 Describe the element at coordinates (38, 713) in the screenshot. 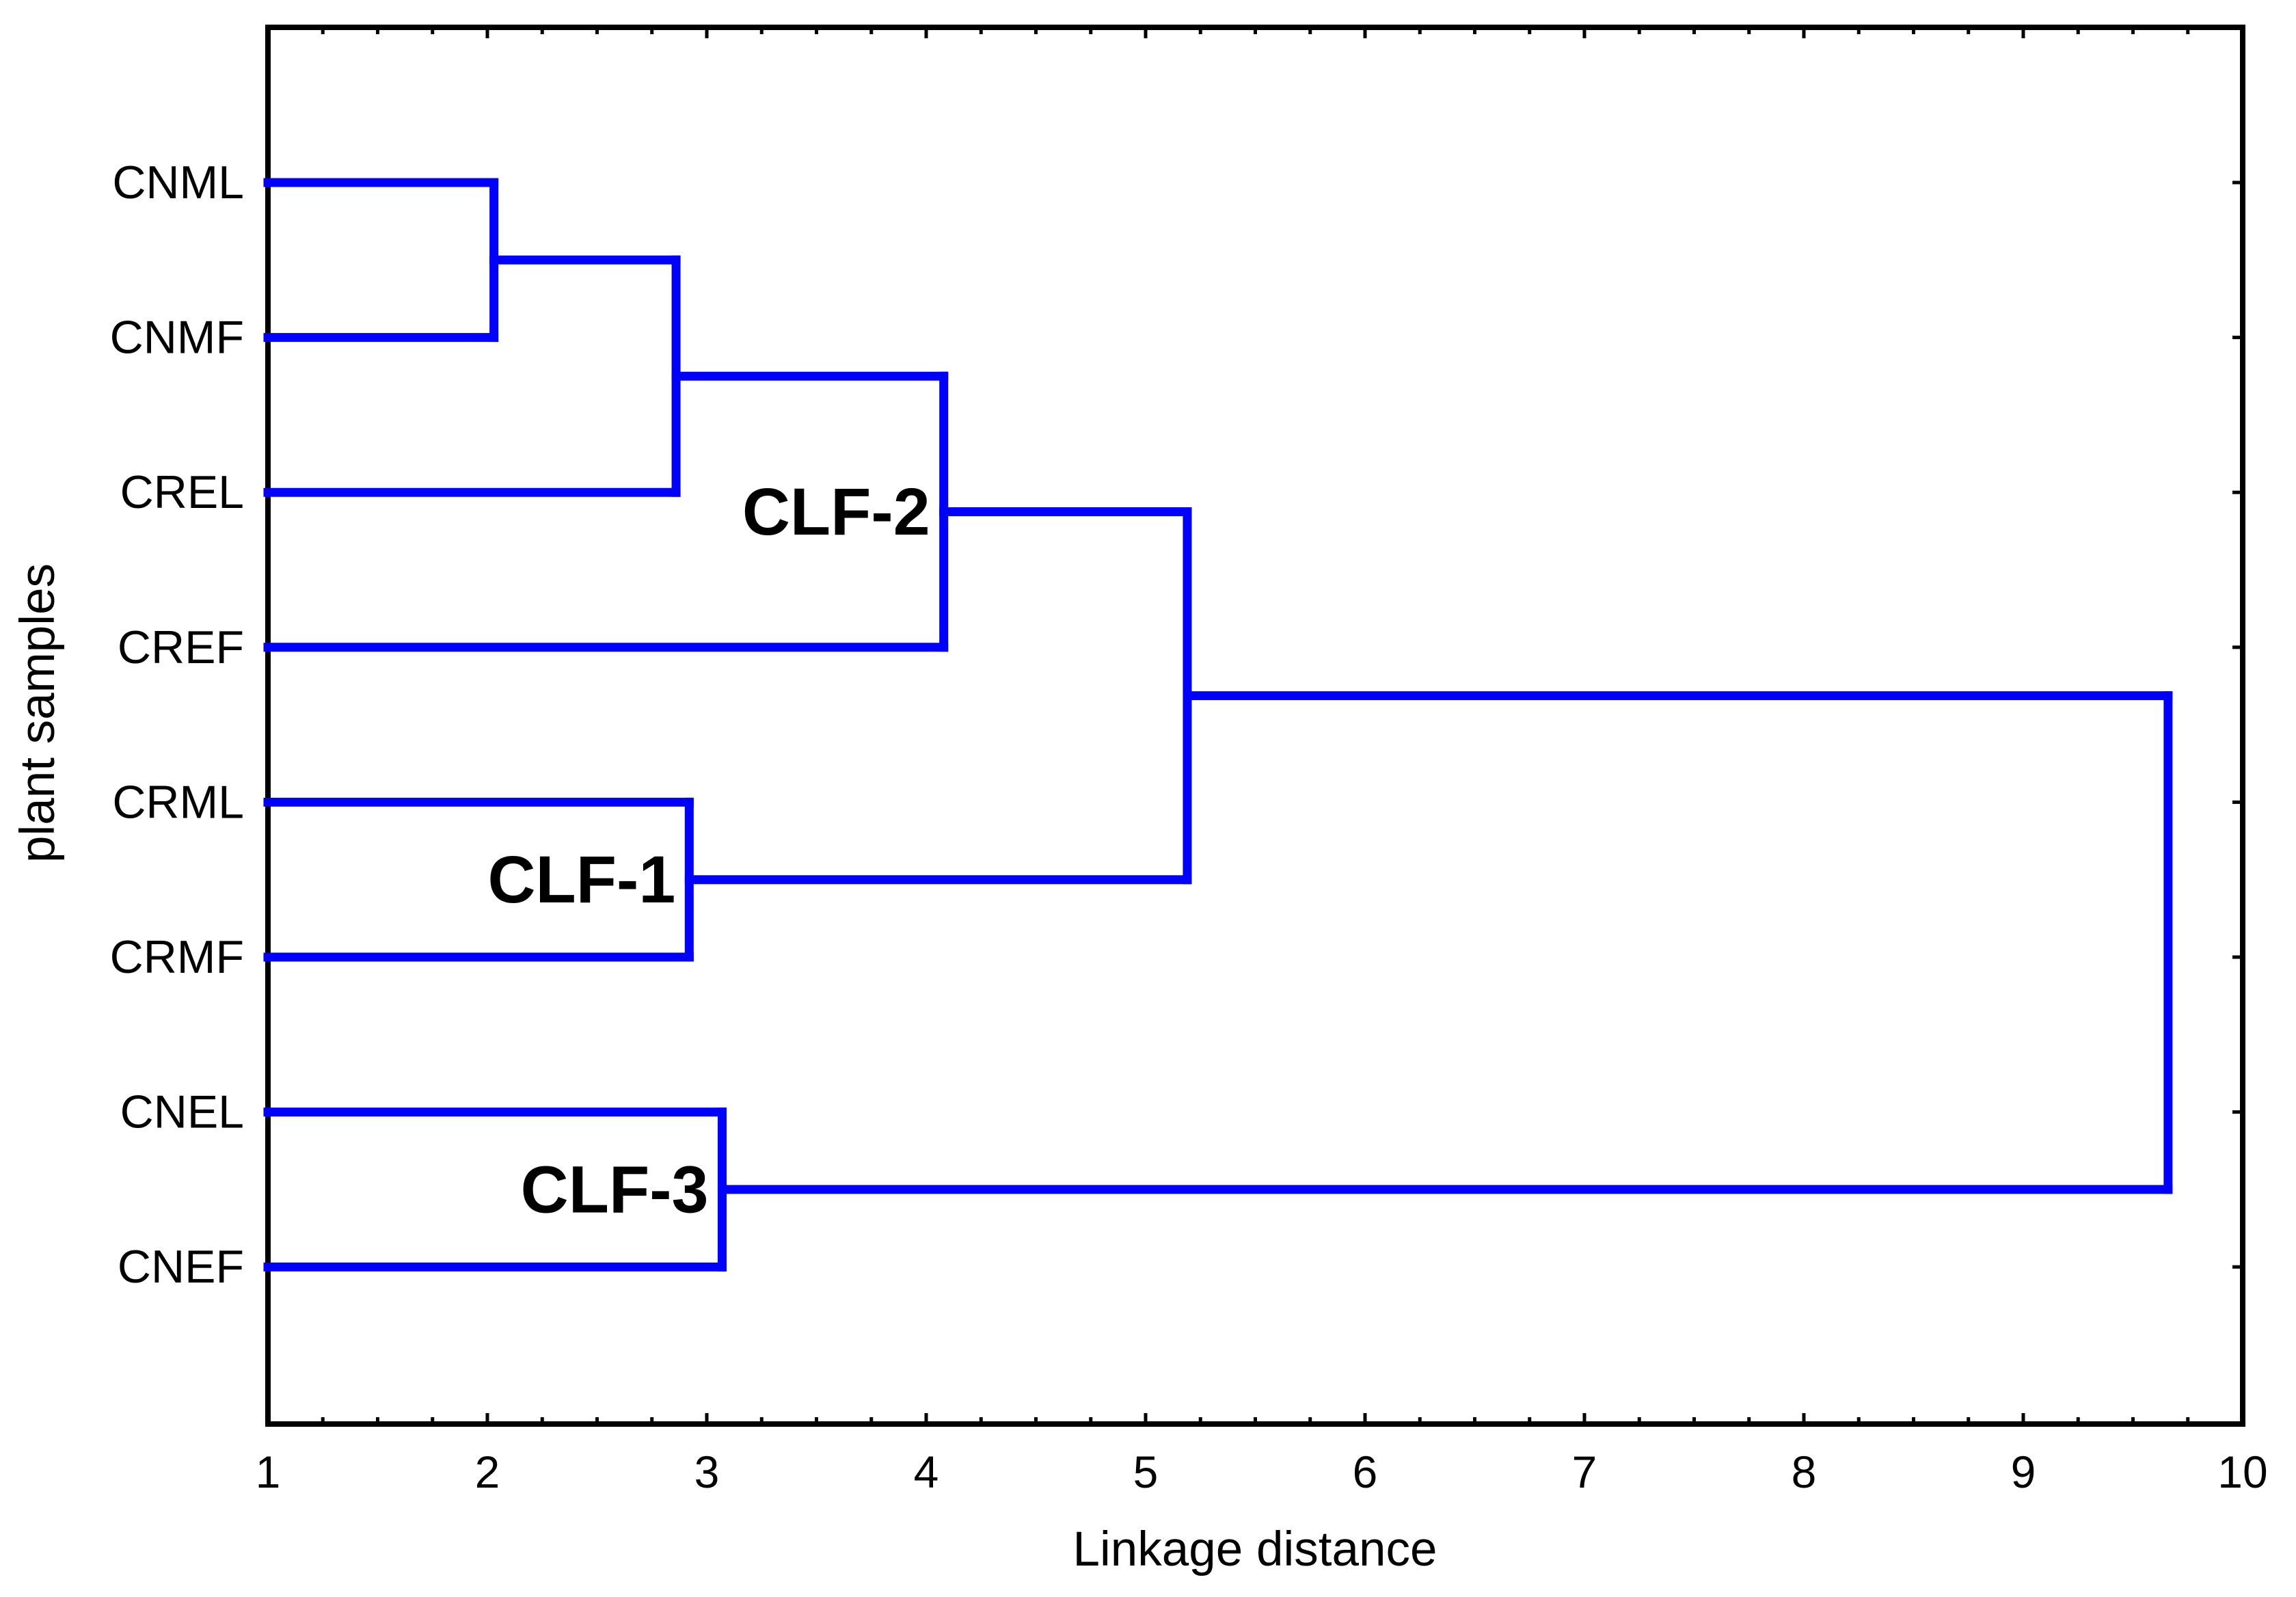

I see `y-axis-title: plant samples` at that location.